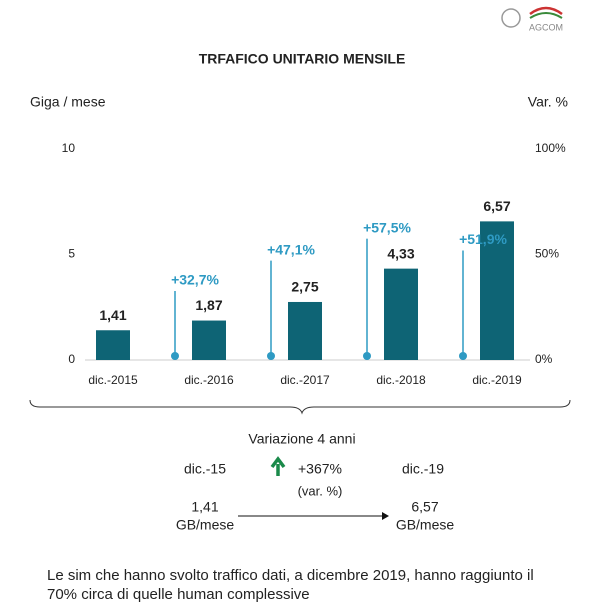 The image size is (603, 610). Describe the element at coordinates (71, 254) in the screenshot. I see `y-tick-label: 5` at that location.